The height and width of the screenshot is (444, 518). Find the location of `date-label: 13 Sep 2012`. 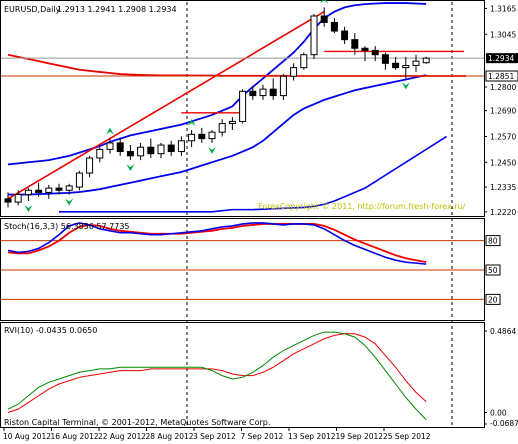

date-label: 13 Sep 2012 is located at coordinates (312, 436).